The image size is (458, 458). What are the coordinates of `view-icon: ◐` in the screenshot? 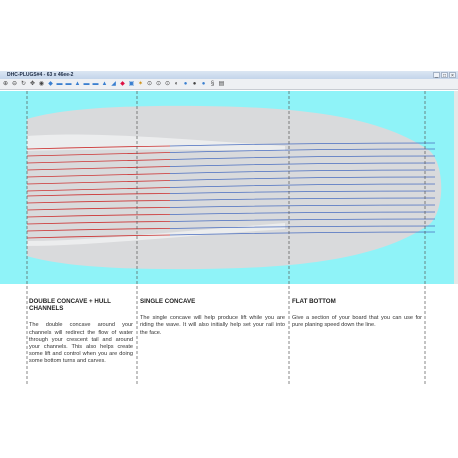 It's located at (176, 83).